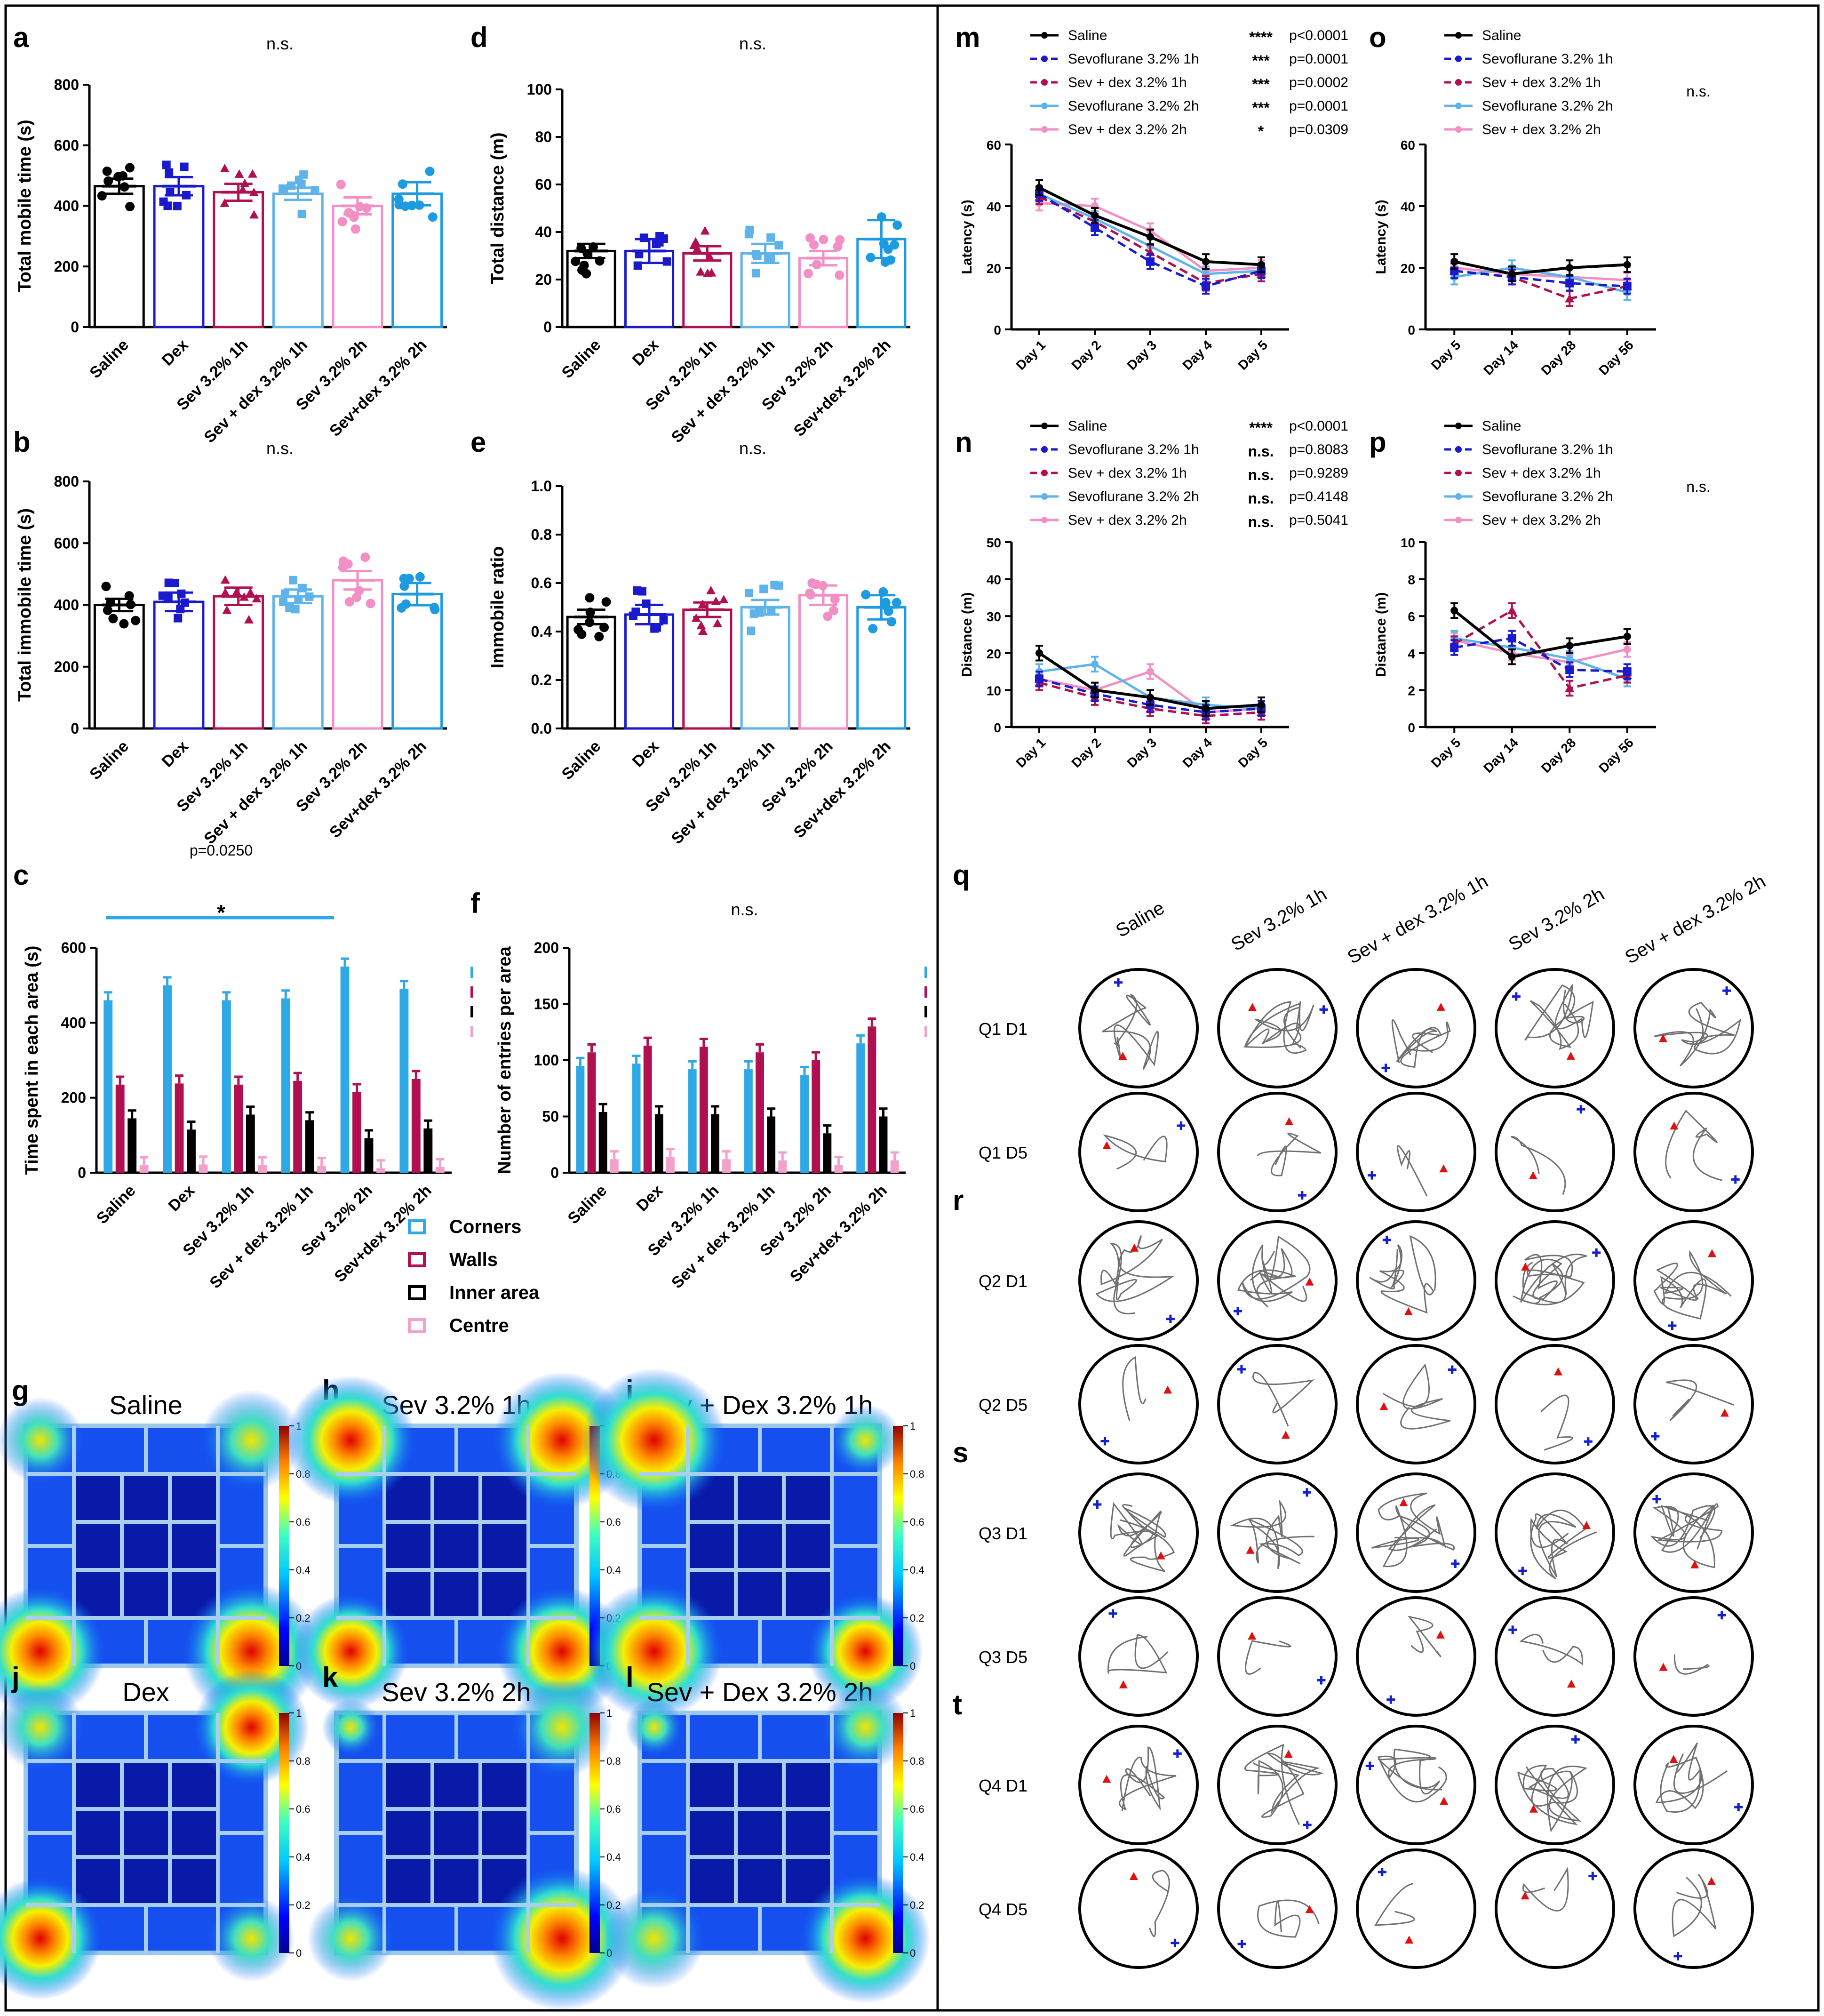  I want to click on x-tick-label-f: Dex, so click(649, 1198).